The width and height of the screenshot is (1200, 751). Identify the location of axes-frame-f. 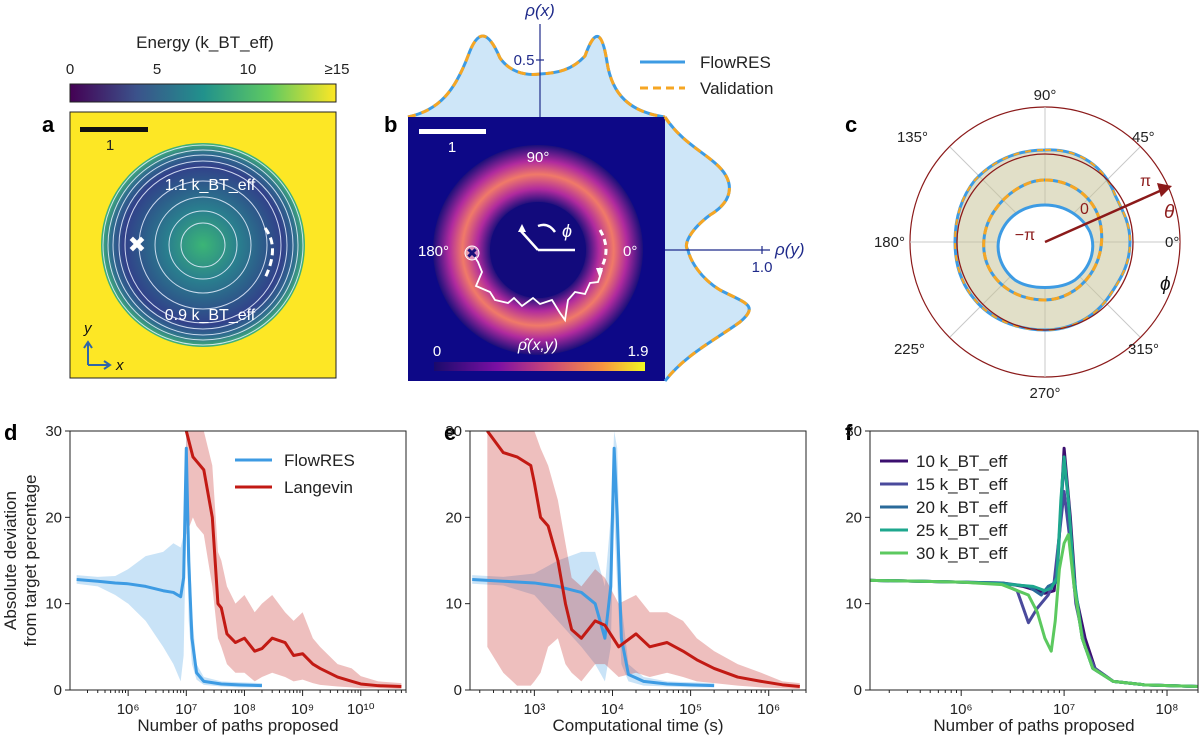
(1034, 560).